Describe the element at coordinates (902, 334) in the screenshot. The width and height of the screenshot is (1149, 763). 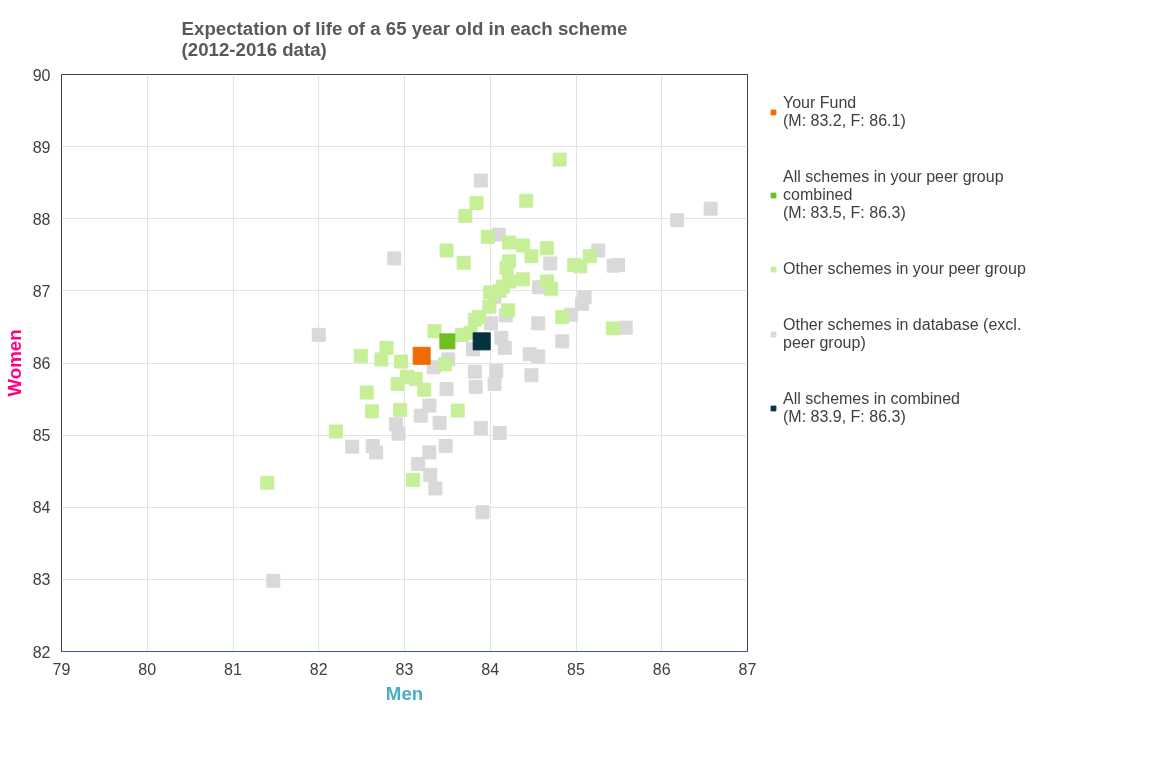
I see `legend-label: Other schemes in database (excl. peer group)` at that location.